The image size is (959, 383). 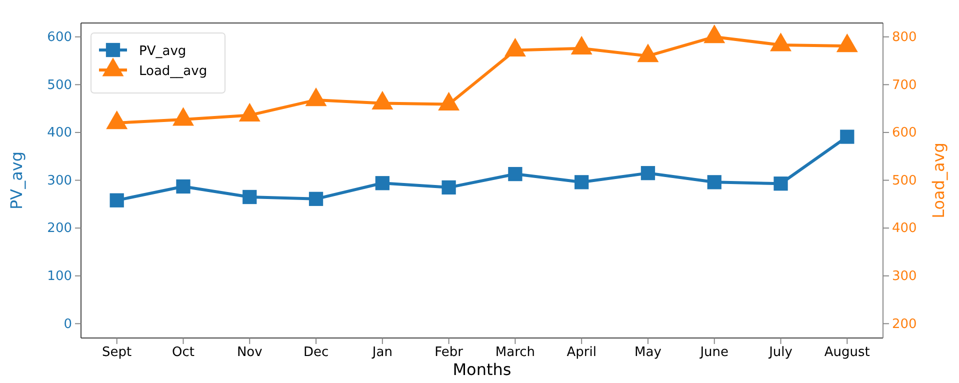 I want to click on y-tick-label: 100, so click(x=59, y=276).